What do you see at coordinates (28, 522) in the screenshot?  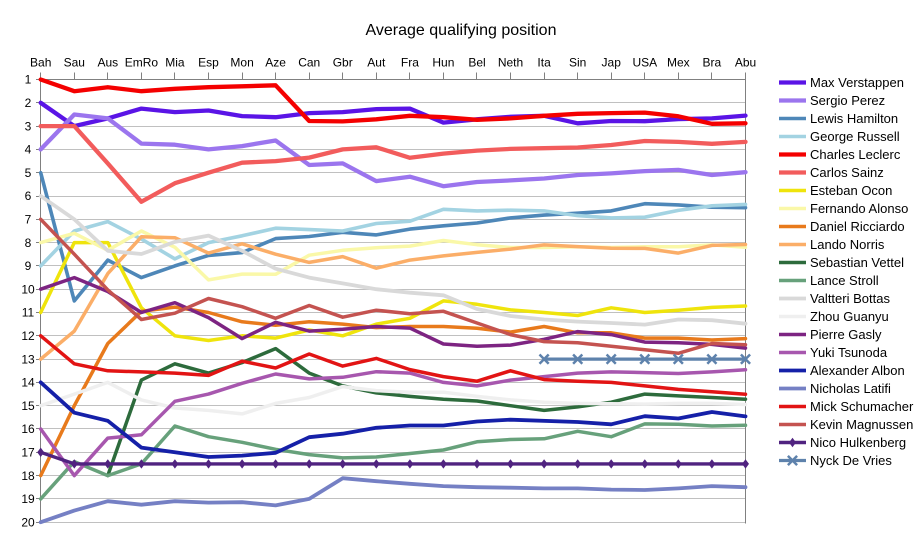 I see `svg-text: 20` at bounding box center [28, 522].